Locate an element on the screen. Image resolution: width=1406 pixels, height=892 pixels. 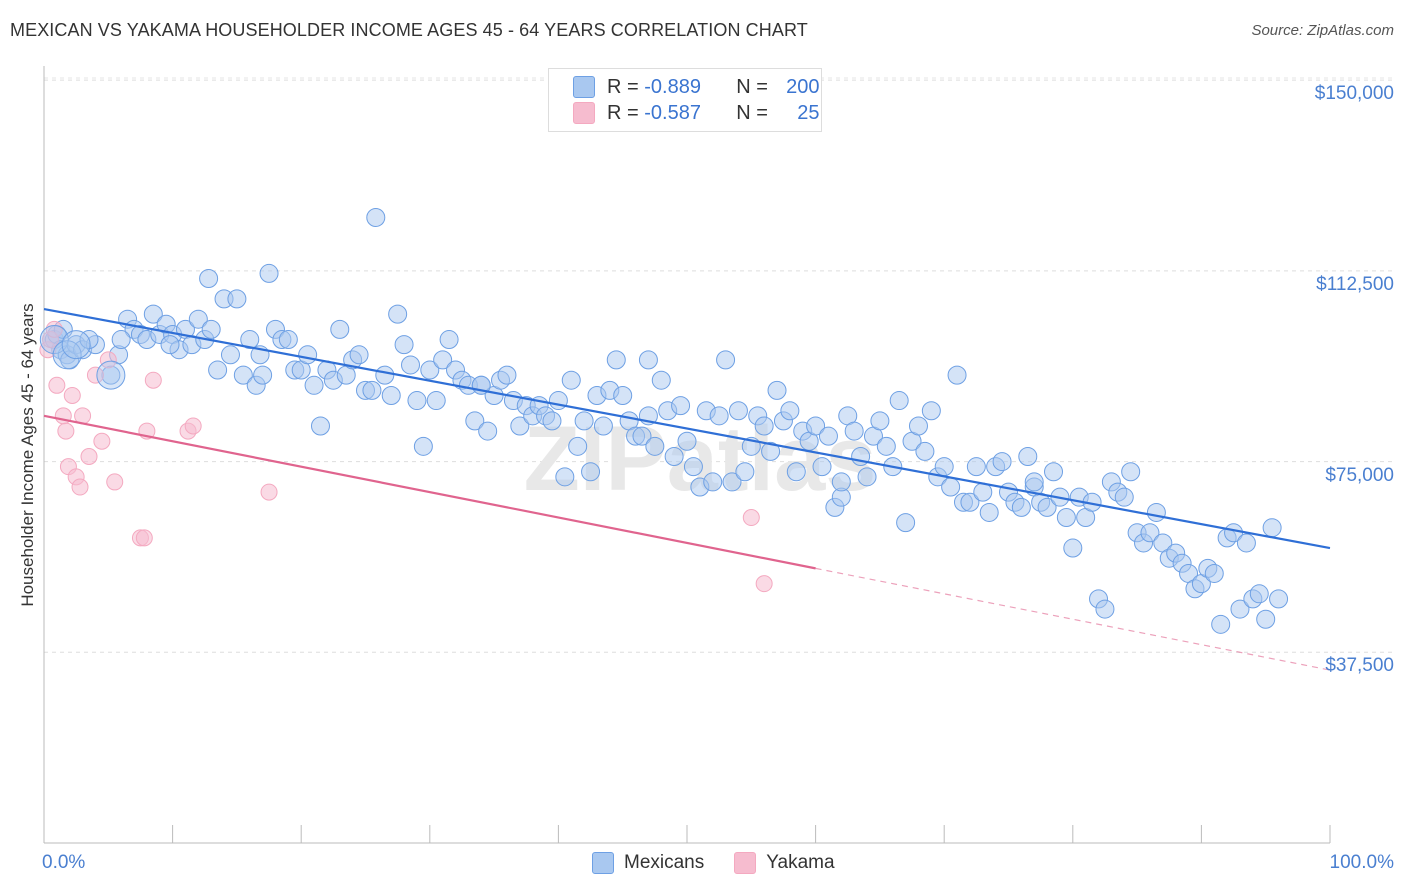
legend-item-mexicans: Mexicans is located at coordinates (648, 863).